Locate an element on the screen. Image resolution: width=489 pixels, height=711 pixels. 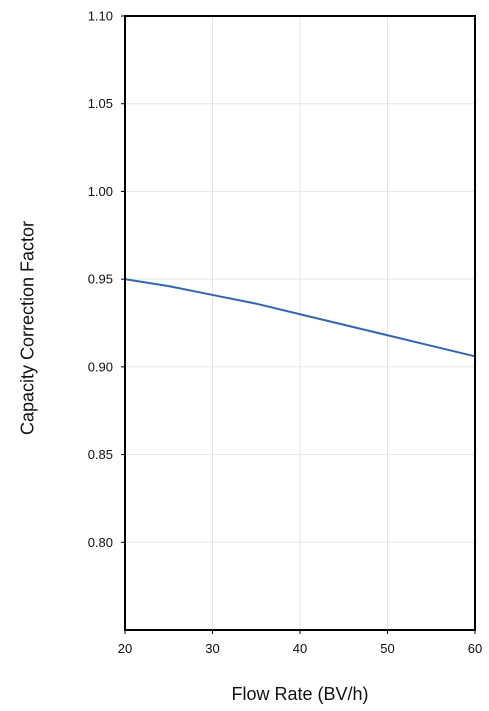
x-tick-label: 60 is located at coordinates (475, 648).